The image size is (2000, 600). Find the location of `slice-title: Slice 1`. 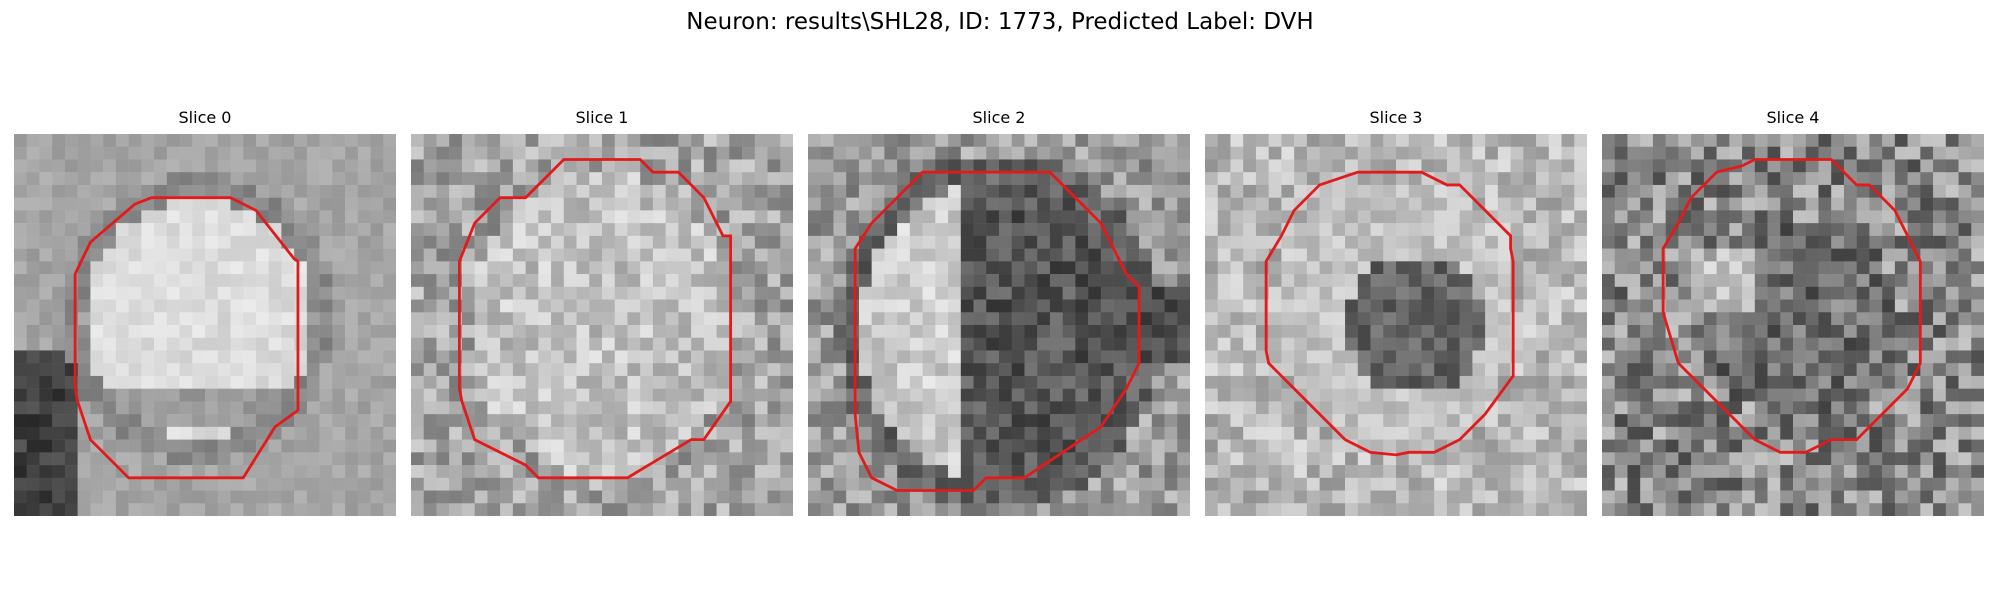

slice-title: Slice 1 is located at coordinates (602, 118).